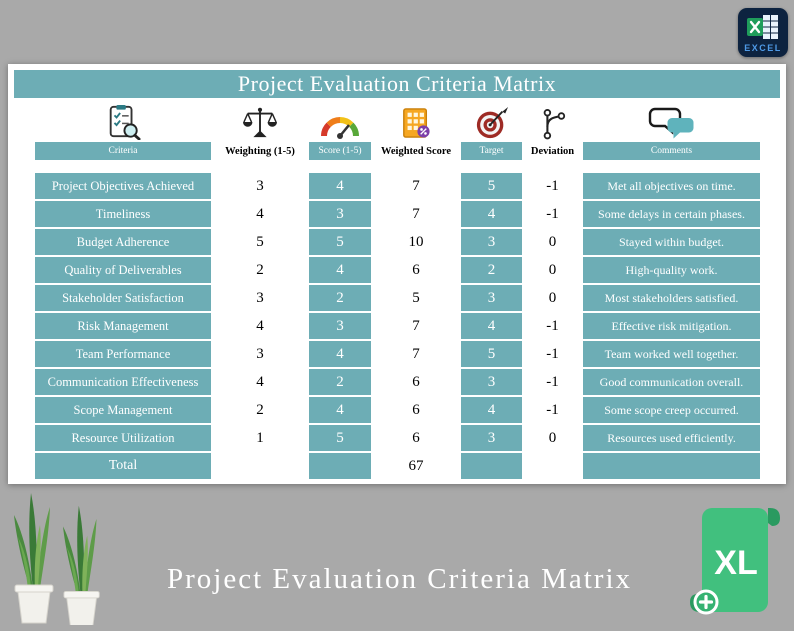  I want to click on potted-plants-photo, so click(56, 560).